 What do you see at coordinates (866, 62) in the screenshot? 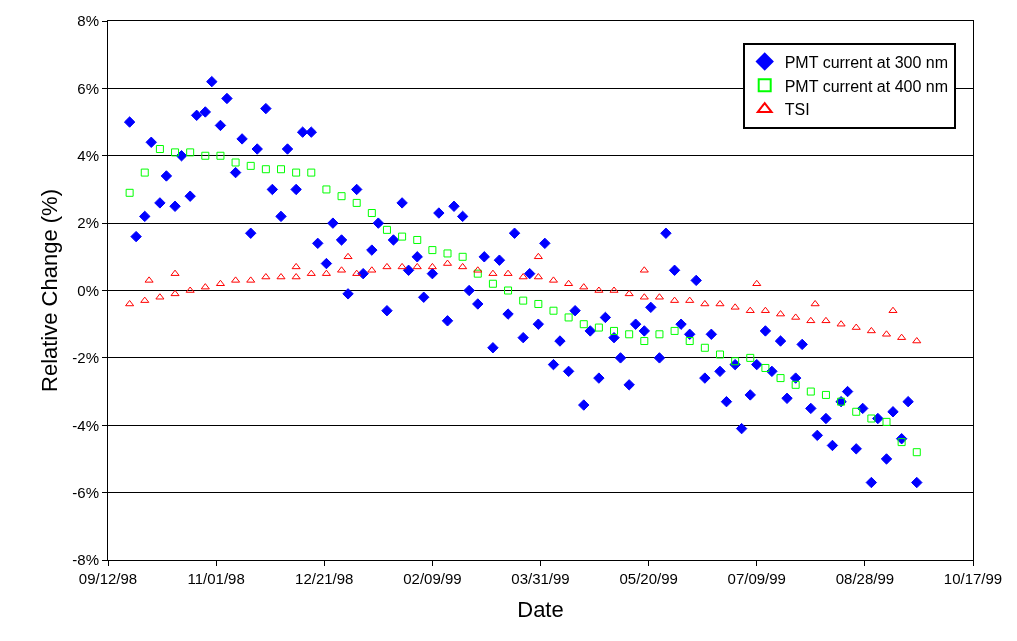
I see `legend-label: PMT current at 300 nm` at bounding box center [866, 62].